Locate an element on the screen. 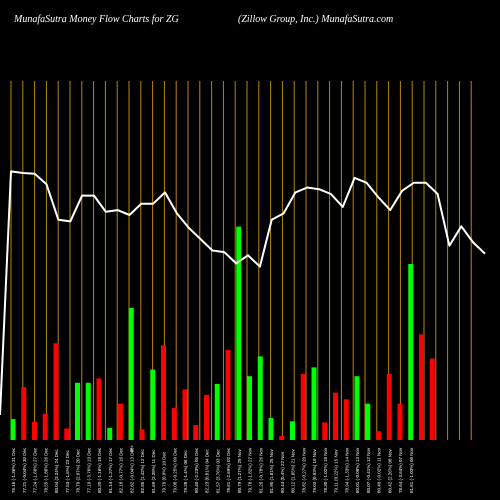 This screenshot has height=500, width=500. x-tick-label: 79.11 (0.22%) 15 Nov is located at coordinates (336, 471).